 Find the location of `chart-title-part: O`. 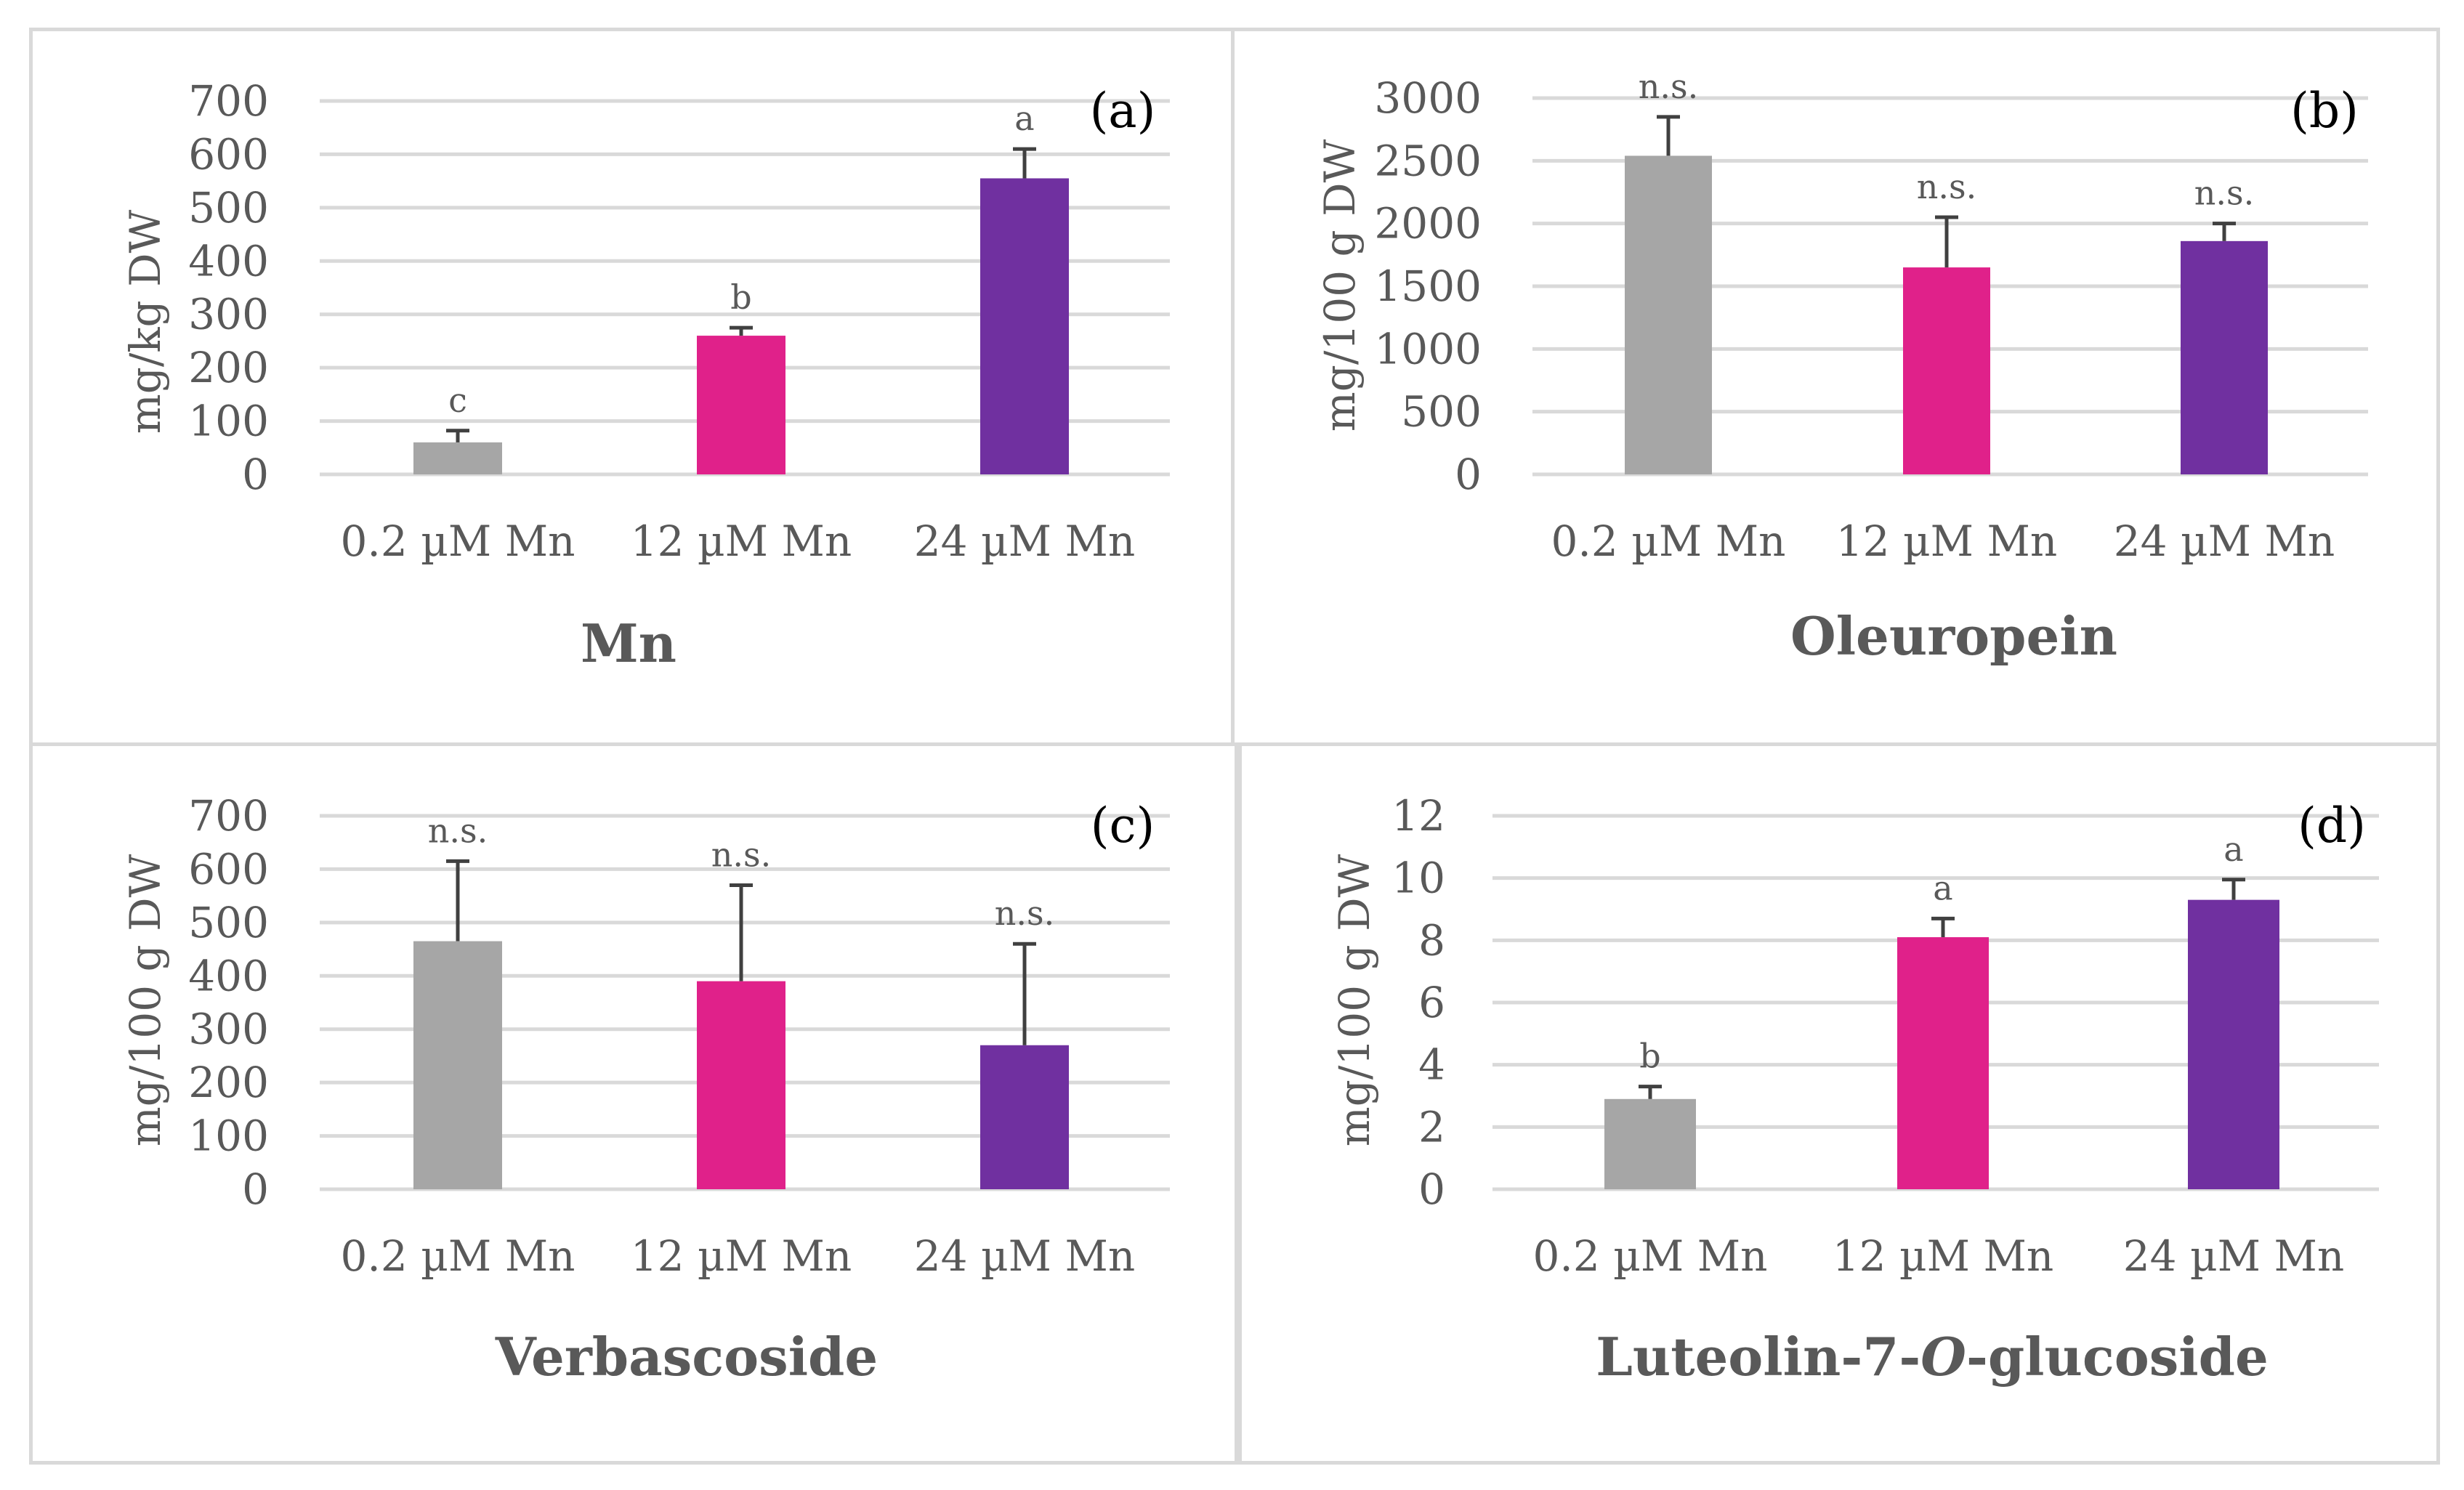

chart-title-part: O is located at coordinates (1943, 1357).